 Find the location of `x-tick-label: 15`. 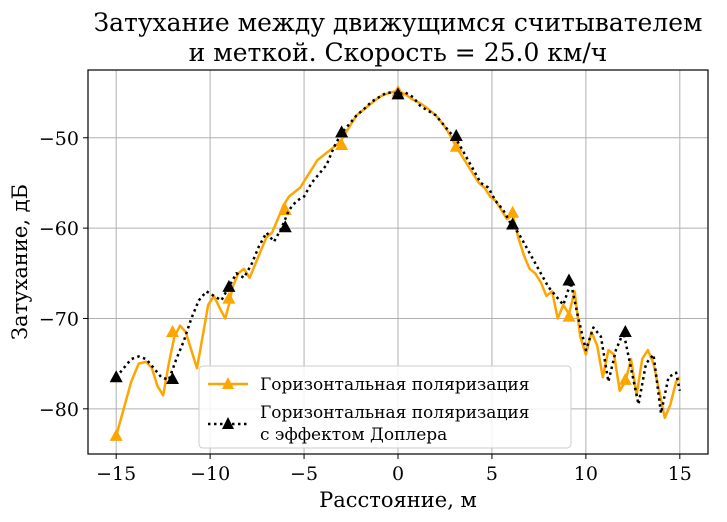

x-tick-label: 15 is located at coordinates (680, 474).